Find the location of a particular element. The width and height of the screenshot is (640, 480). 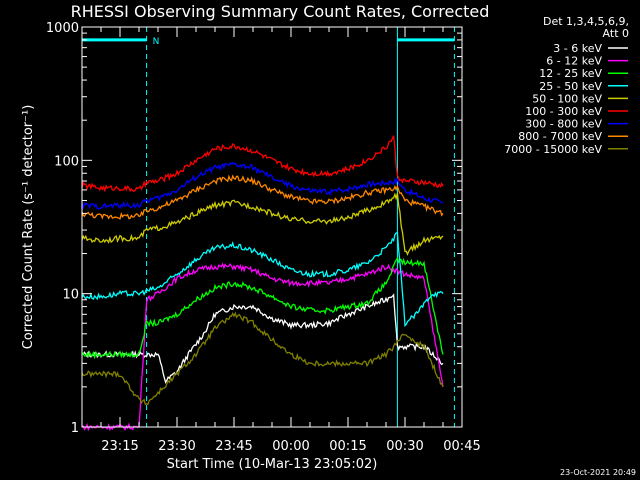

legend-label: 3 - 6 keV is located at coordinates (577, 48).